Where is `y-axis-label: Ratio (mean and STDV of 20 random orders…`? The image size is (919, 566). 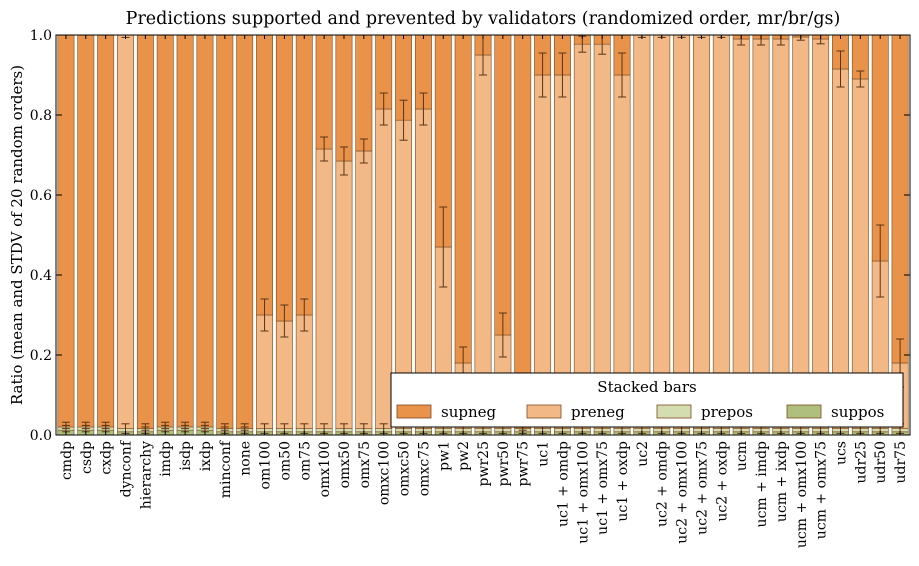
y-axis-label: Ratio (mean and STDV of 20 random orders… is located at coordinates (17, 235).